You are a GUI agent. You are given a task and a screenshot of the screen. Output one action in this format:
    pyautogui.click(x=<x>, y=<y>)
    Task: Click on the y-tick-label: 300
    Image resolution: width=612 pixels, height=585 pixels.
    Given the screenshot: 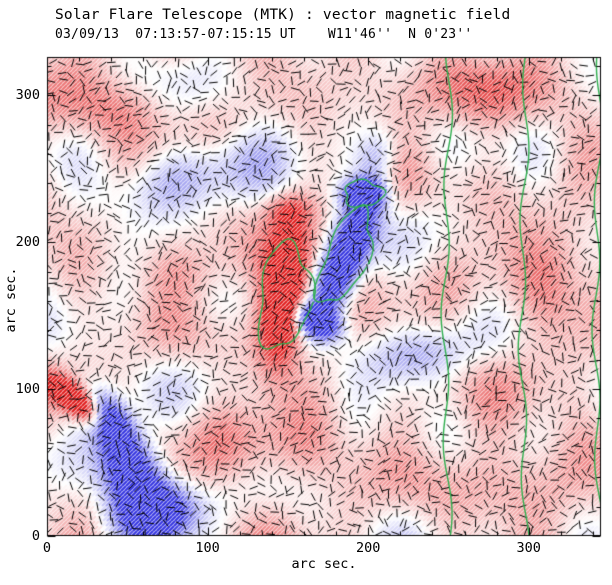 What is the action you would take?
    pyautogui.click(x=27, y=95)
    